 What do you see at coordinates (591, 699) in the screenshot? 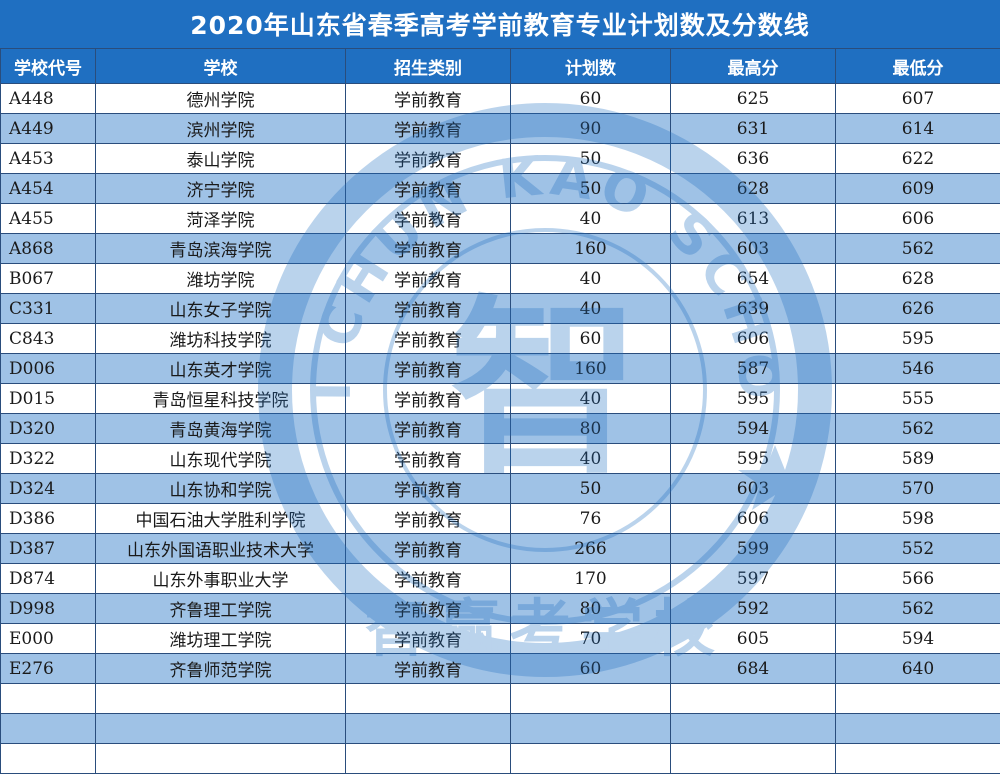
I see `cell-plan` at bounding box center [591, 699].